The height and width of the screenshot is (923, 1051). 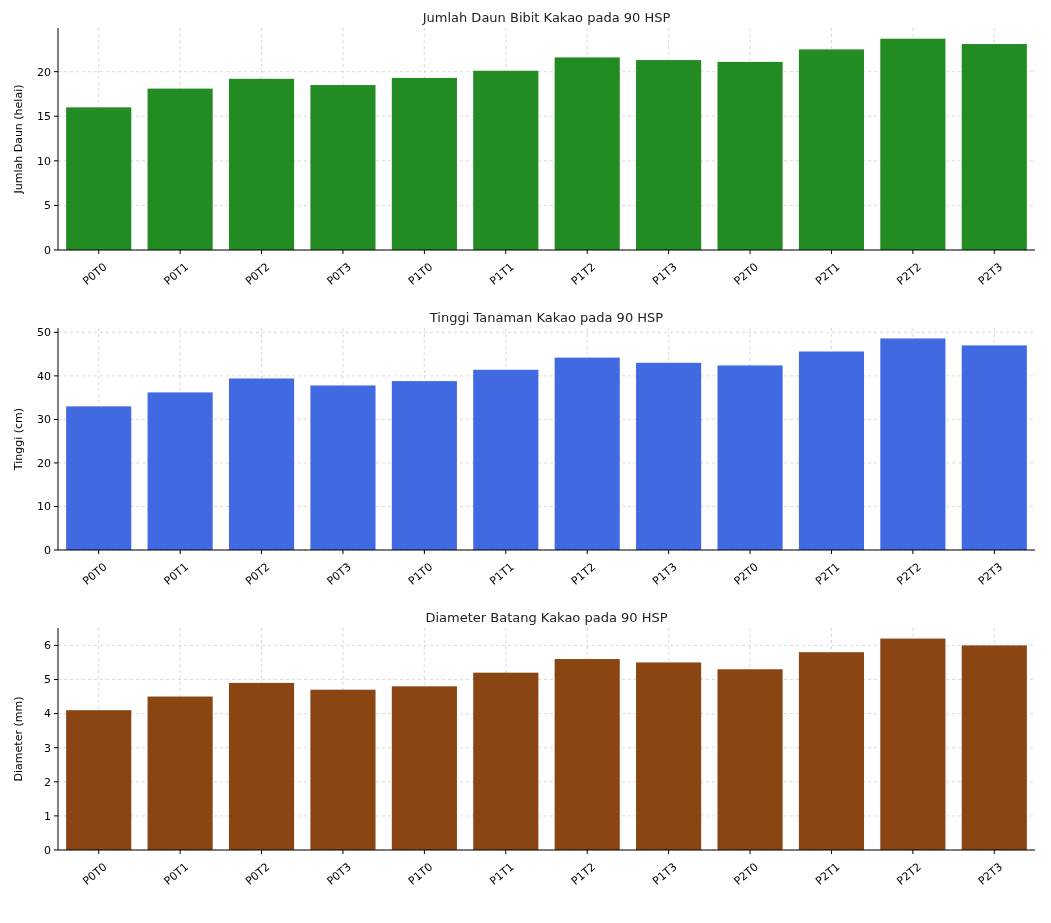 What do you see at coordinates (18, 439) in the screenshot?
I see `y-axis-title: Tinggi (cm)` at bounding box center [18, 439].